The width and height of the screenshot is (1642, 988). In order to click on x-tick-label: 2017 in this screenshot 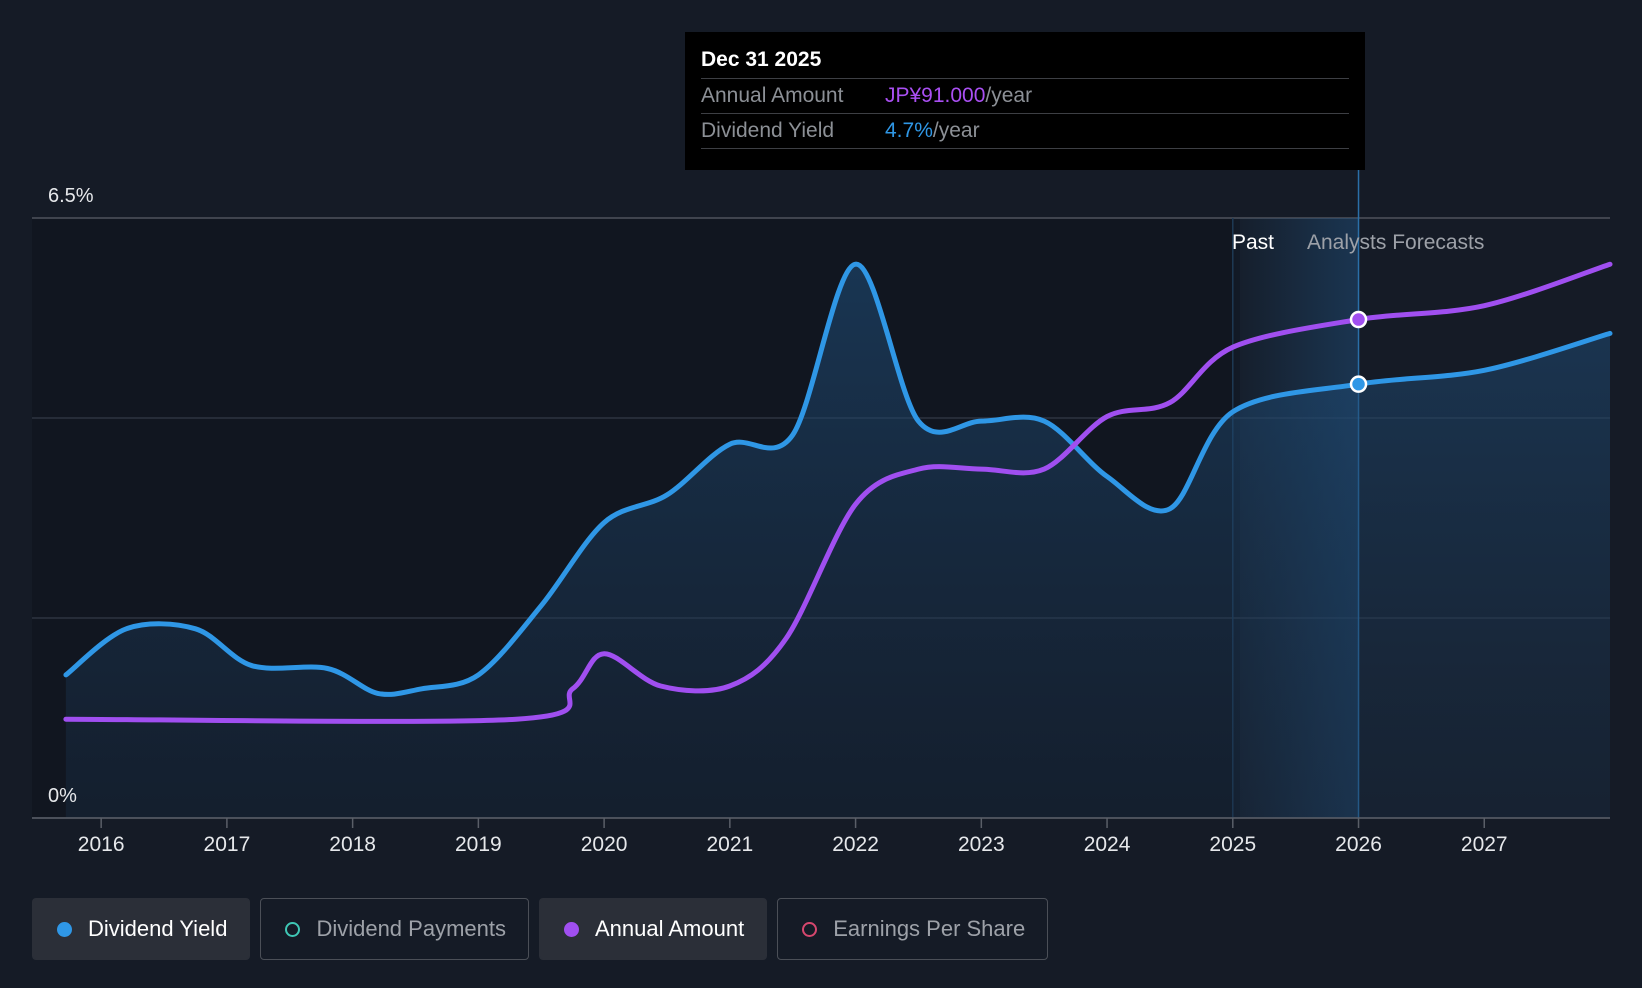, I will do `click(227, 844)`.